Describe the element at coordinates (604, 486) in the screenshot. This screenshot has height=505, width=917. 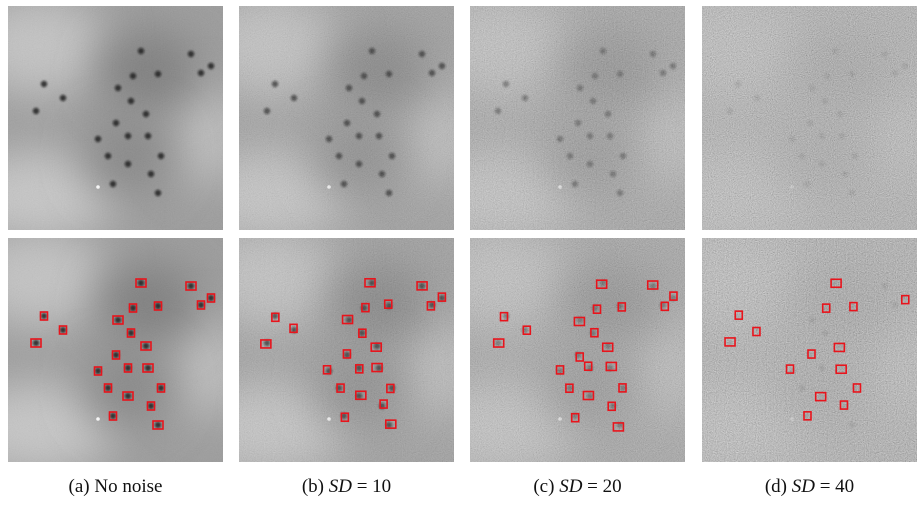
I see `caption-relation: = 20` at that location.